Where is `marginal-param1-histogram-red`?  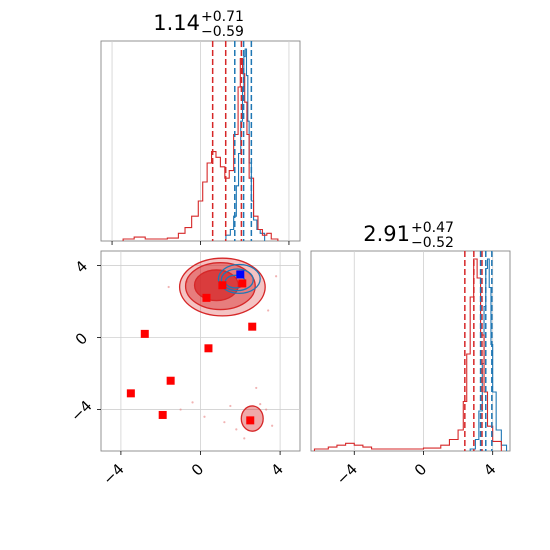
marginal-param1-histogram-red is located at coordinates (200, 149).